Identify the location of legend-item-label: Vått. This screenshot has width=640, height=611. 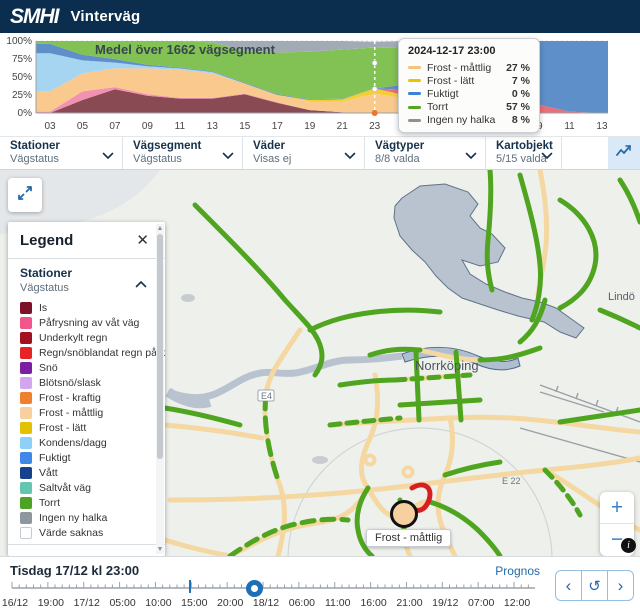
(48, 472).